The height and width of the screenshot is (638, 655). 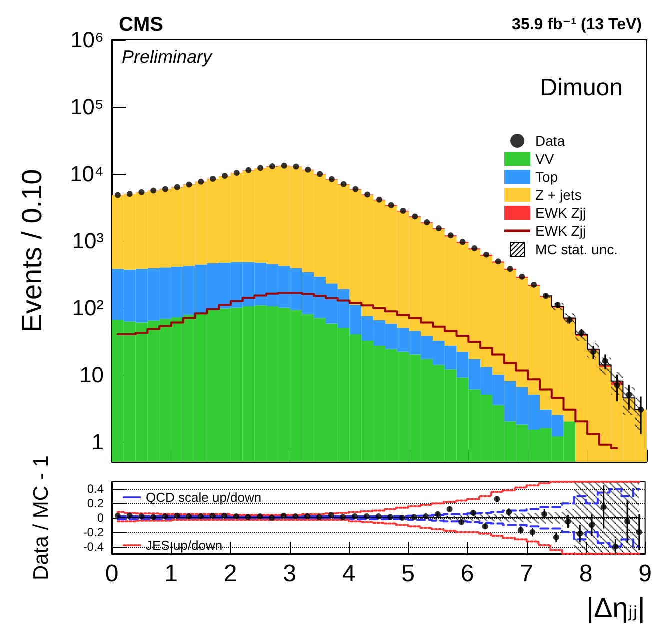 I want to click on legend-label: Top, so click(x=547, y=177).